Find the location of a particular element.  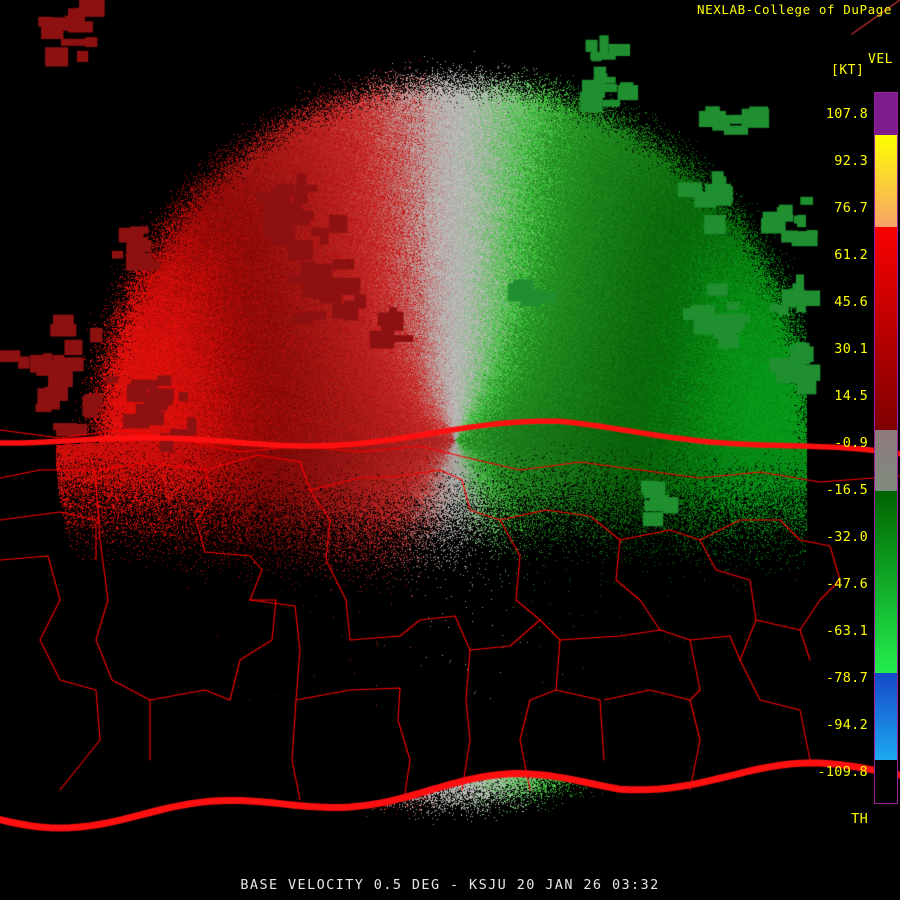

colorbar-segment-green-inbound is located at coordinates (886, 582).